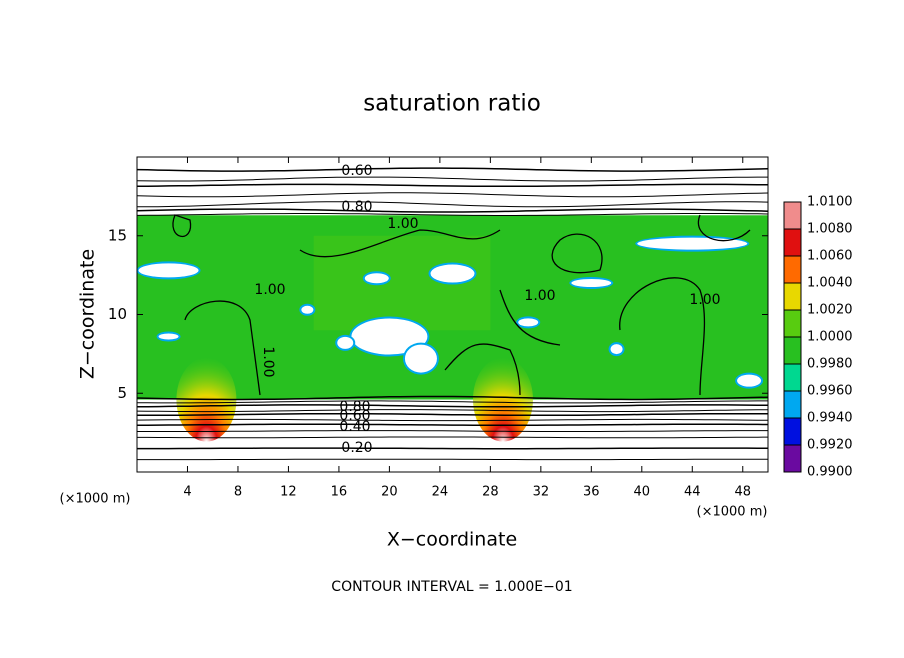 The height and width of the screenshot is (658, 904). Describe the element at coordinates (830, 229) in the screenshot. I see `colorbar-label: 1.0080` at that location.